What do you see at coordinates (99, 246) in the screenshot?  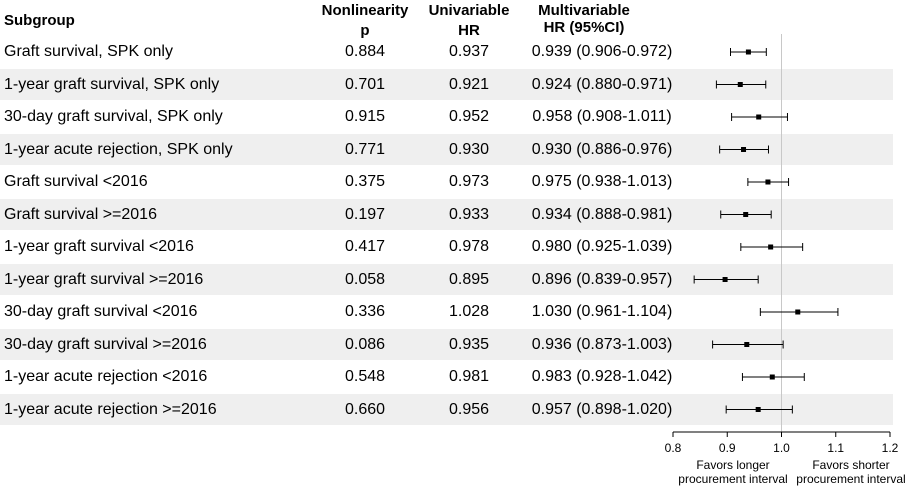 I see `row-subgroup: 1-year graft survival <2016` at bounding box center [99, 246].